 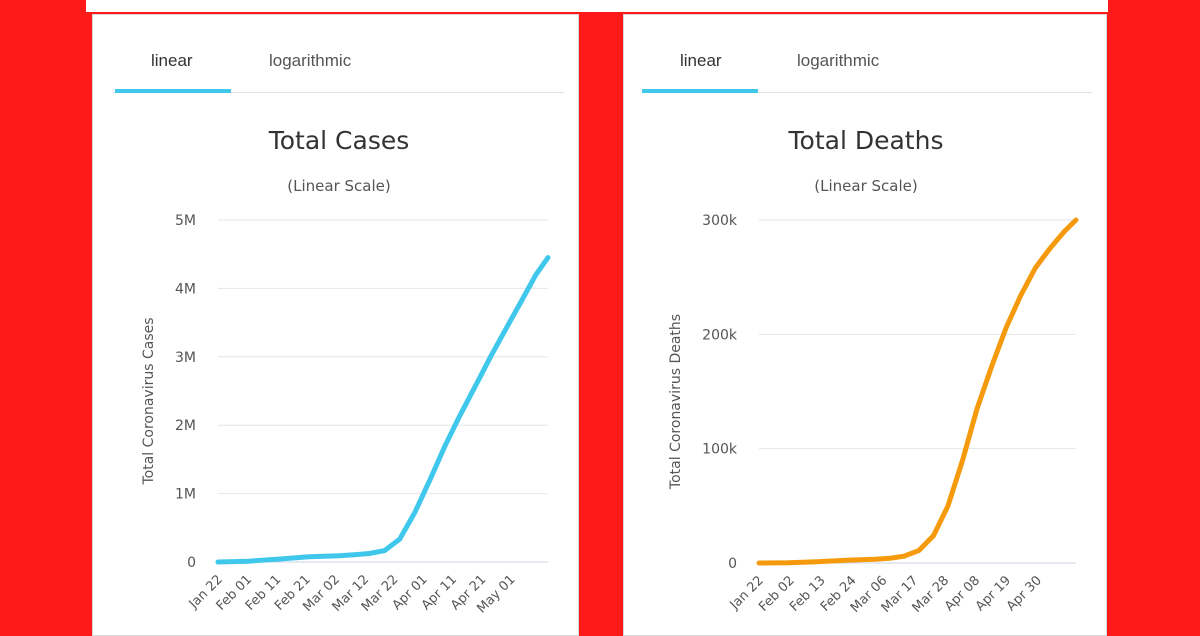 I want to click on top-banner, so click(x=597, y=6).